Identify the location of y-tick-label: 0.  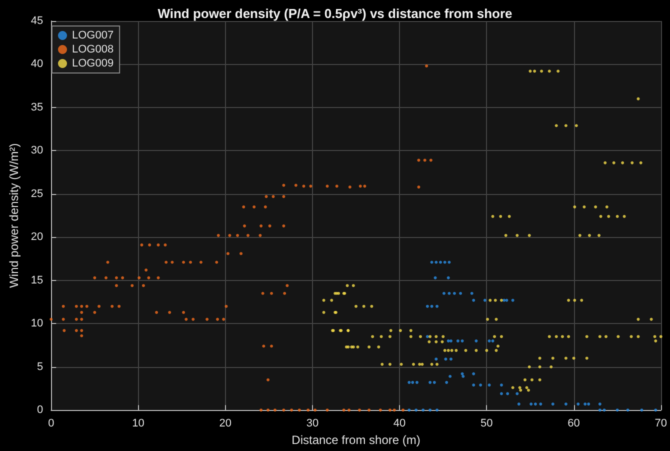
(40, 410).